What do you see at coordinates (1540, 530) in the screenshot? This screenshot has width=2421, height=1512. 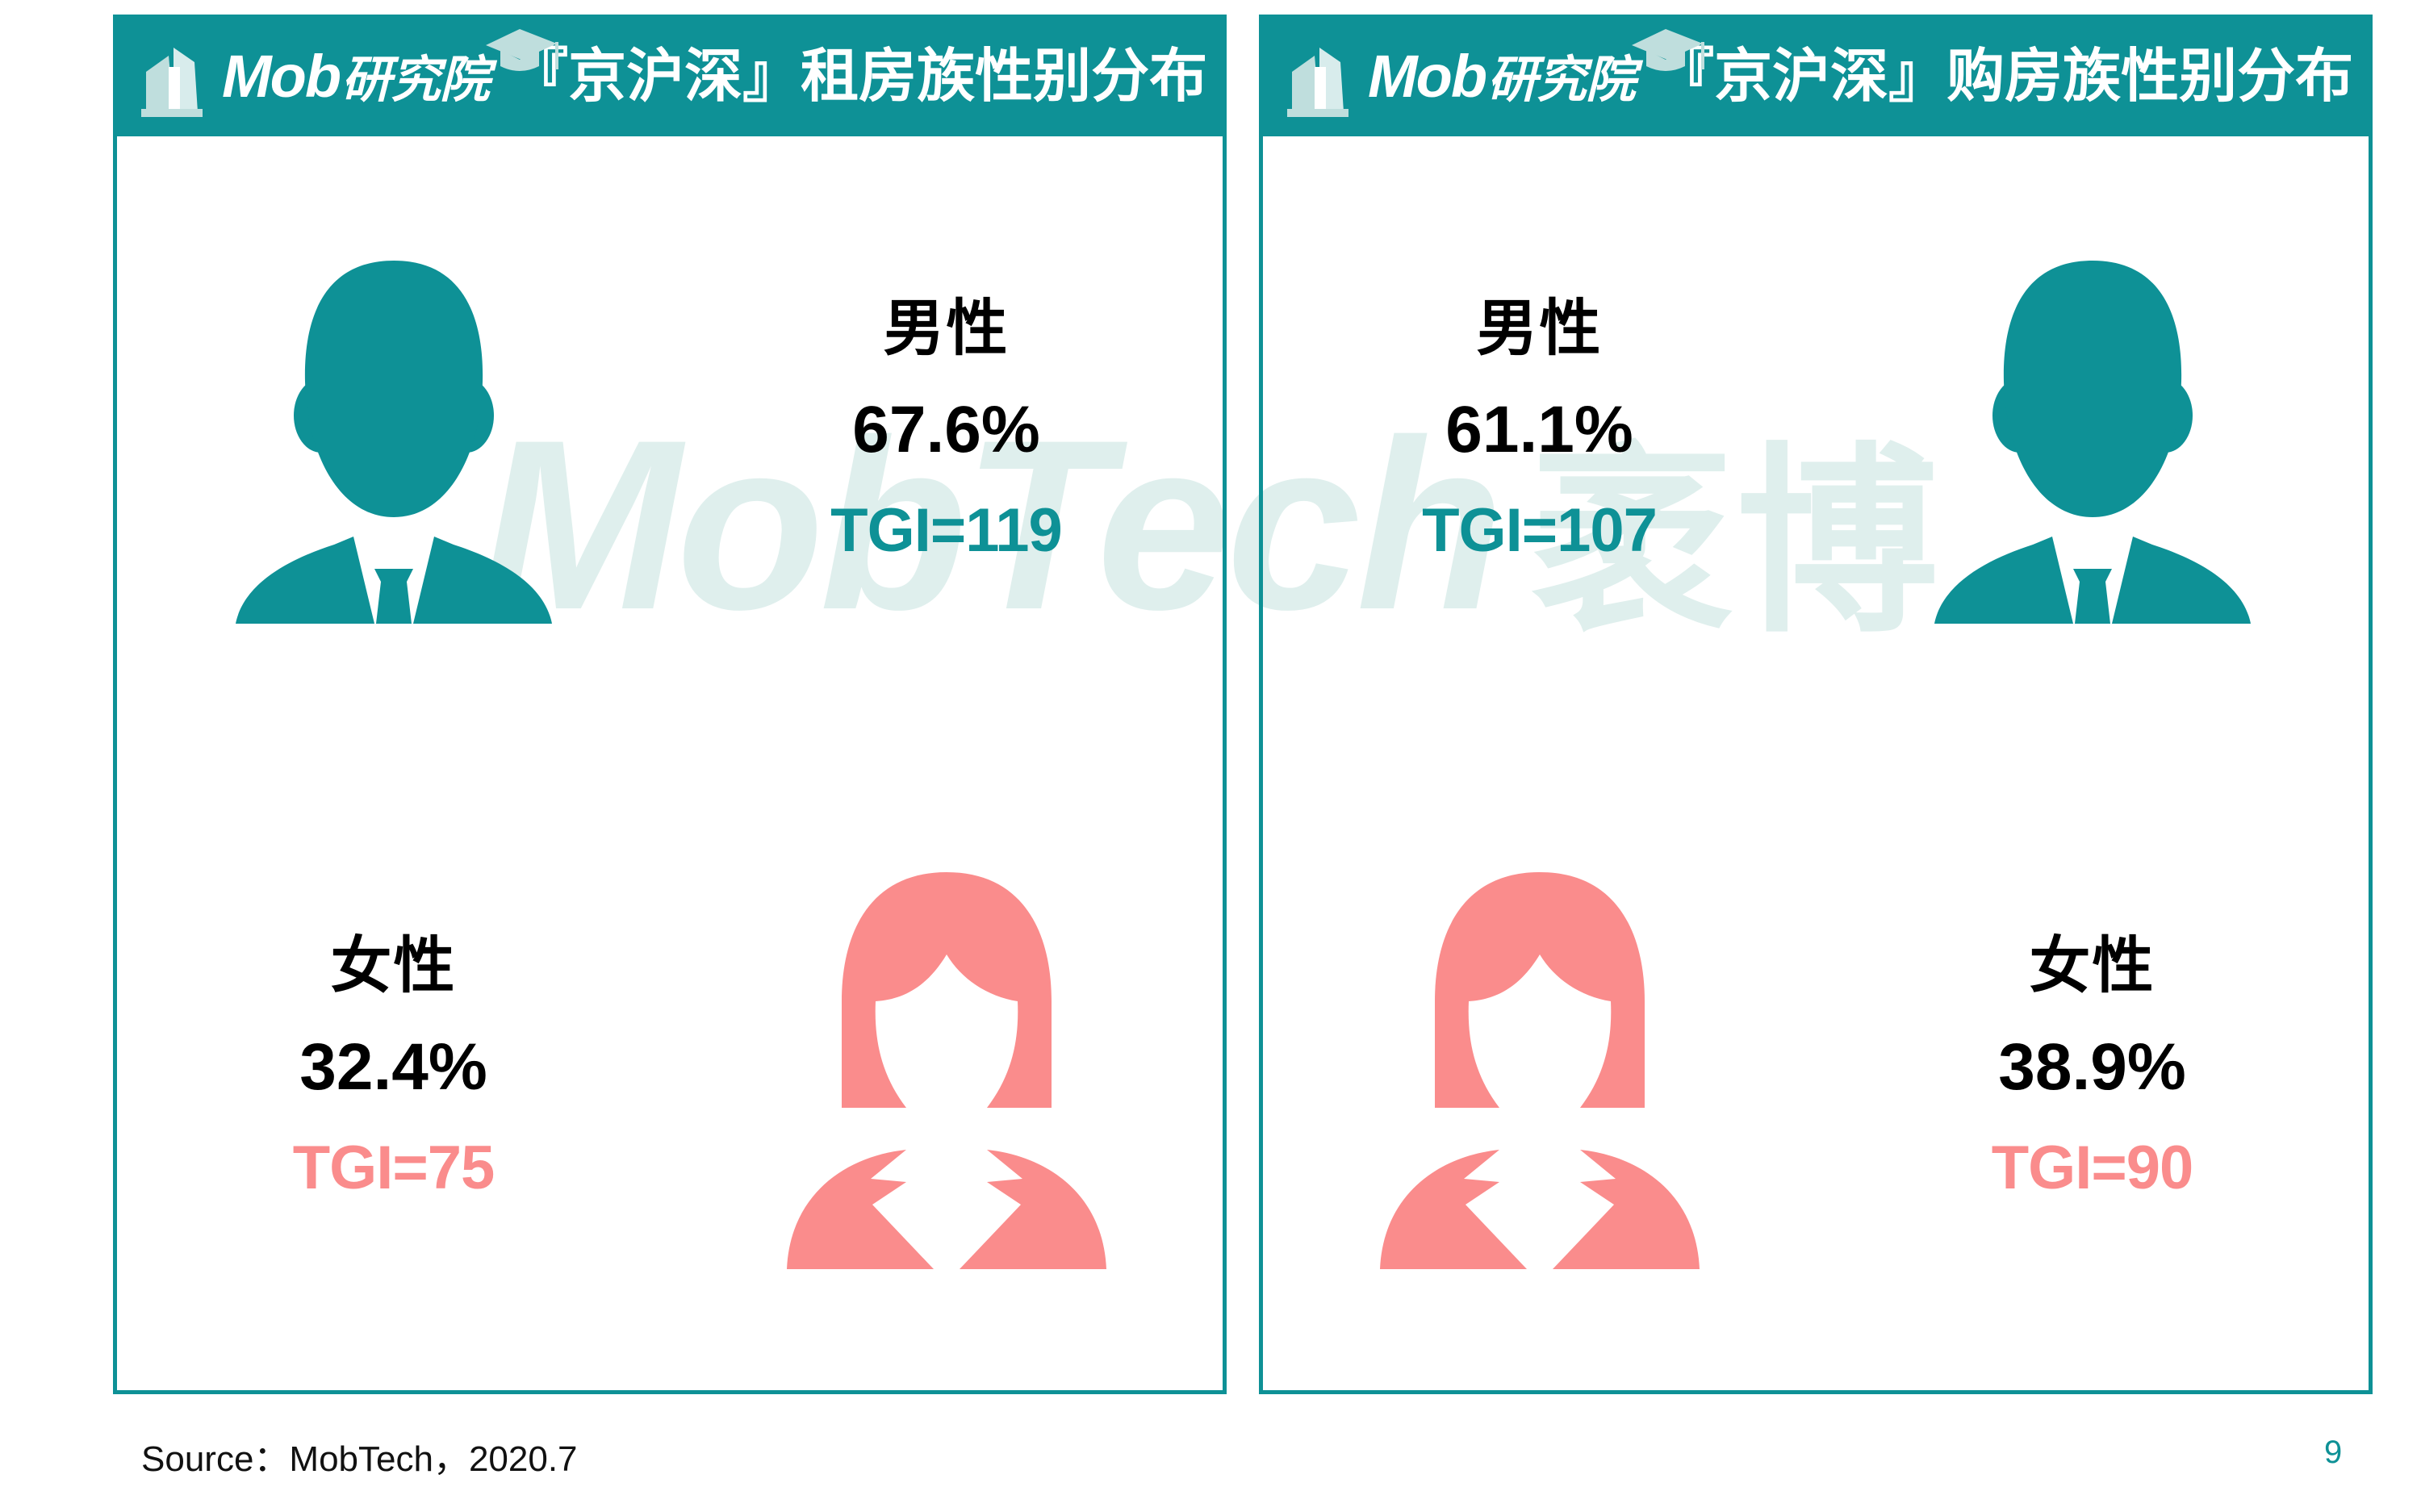 I see `purchase-male-tgi: TGI=107` at bounding box center [1540, 530].